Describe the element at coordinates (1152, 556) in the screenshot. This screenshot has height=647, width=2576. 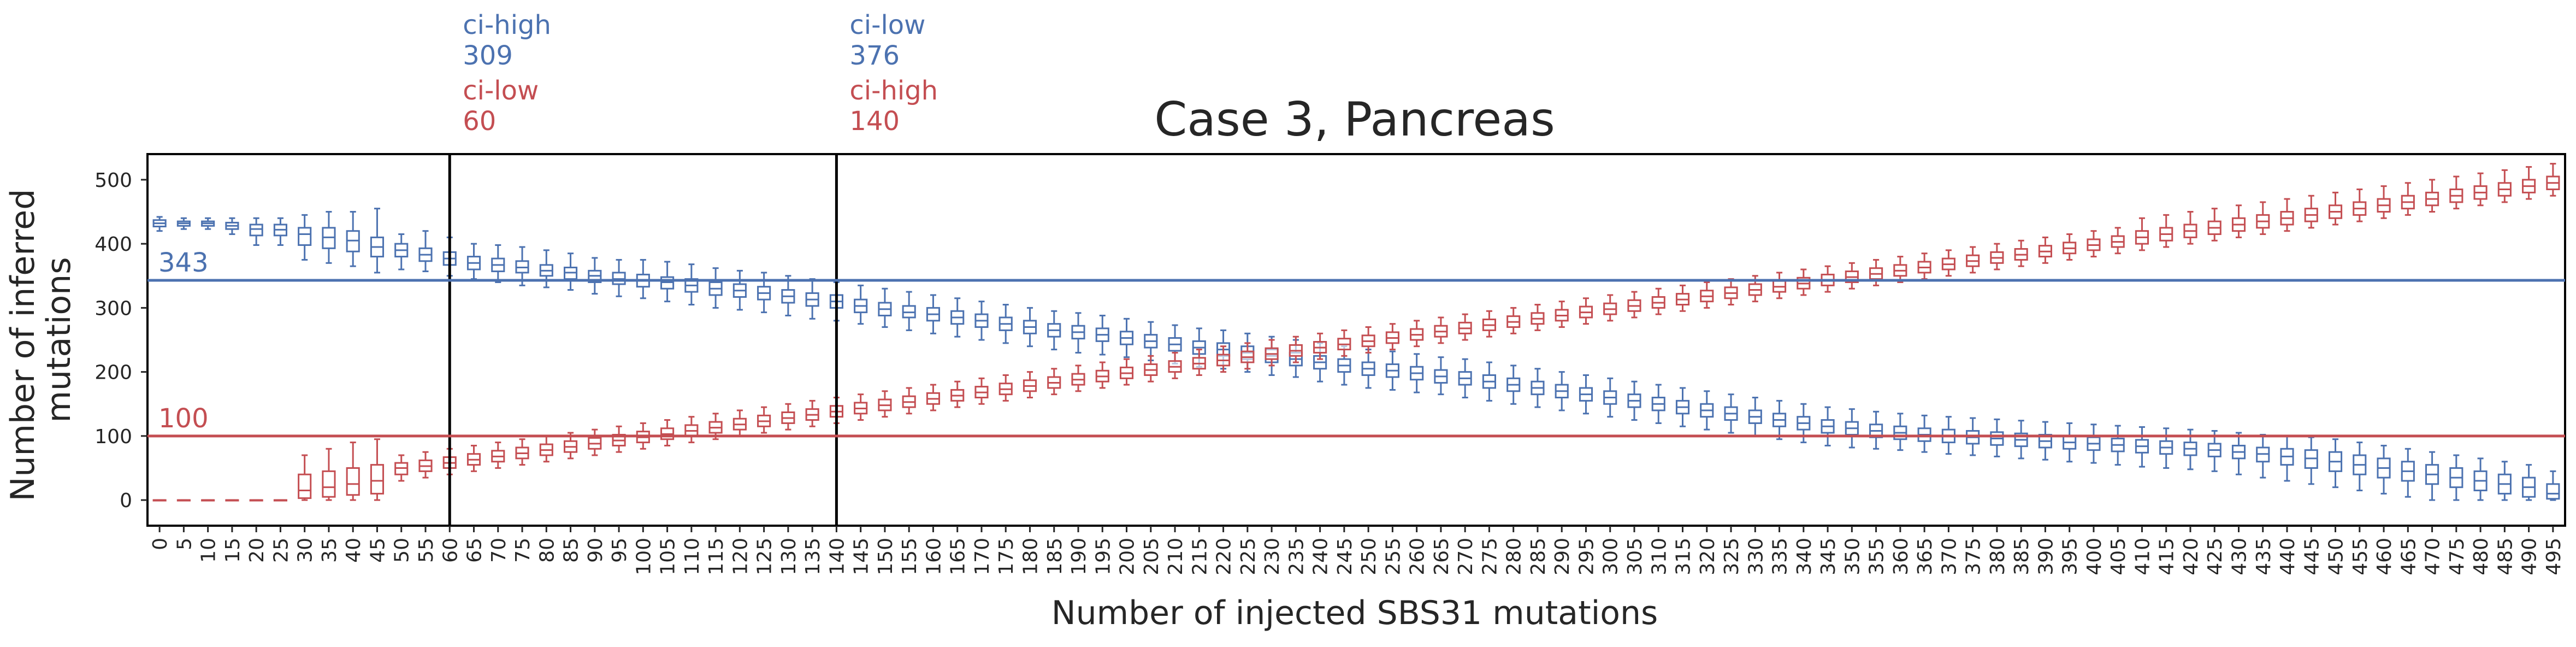
I see `x-tick-label: 205` at that location.